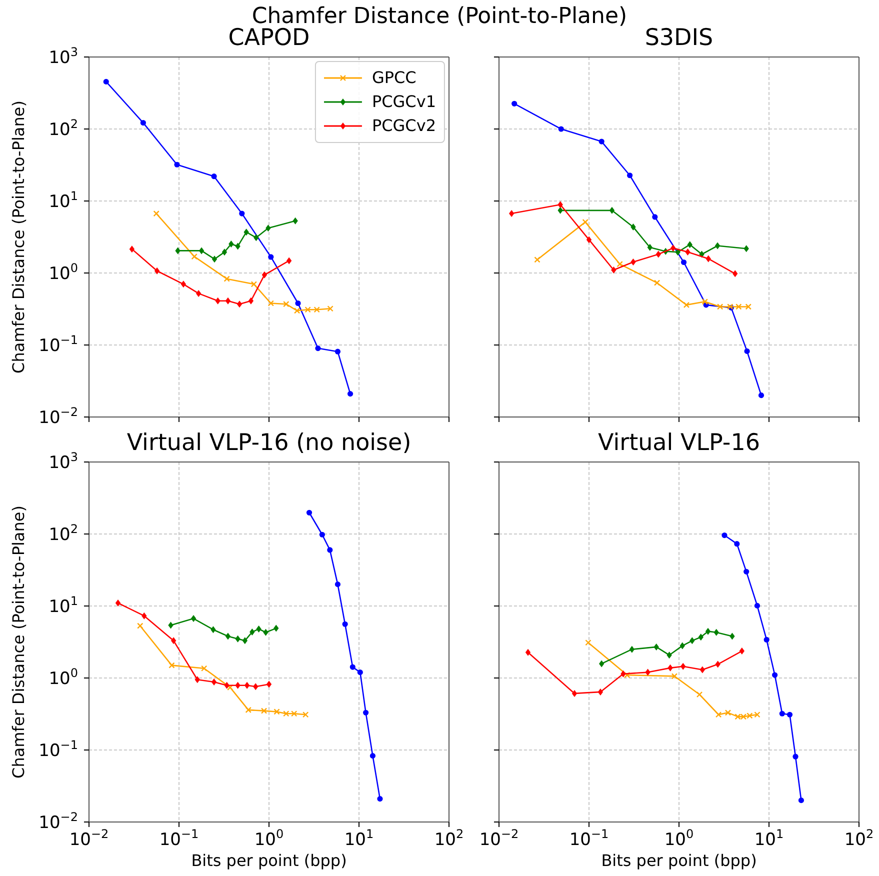 Image resolution: width=879 pixels, height=876 pixels. What do you see at coordinates (58, 416) in the screenshot?
I see `y-tick-label: 10$^{−2}$` at bounding box center [58, 416].